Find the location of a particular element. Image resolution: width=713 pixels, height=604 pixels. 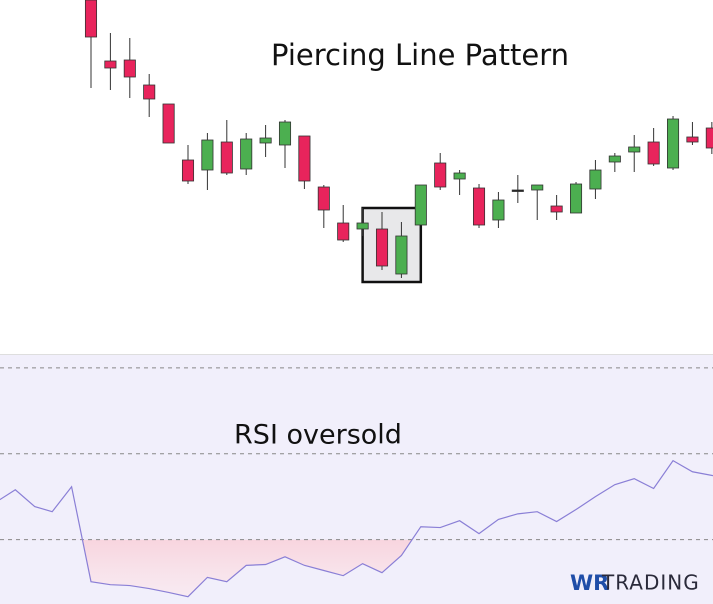

pattern-highlight is located at coordinates (392, 245).